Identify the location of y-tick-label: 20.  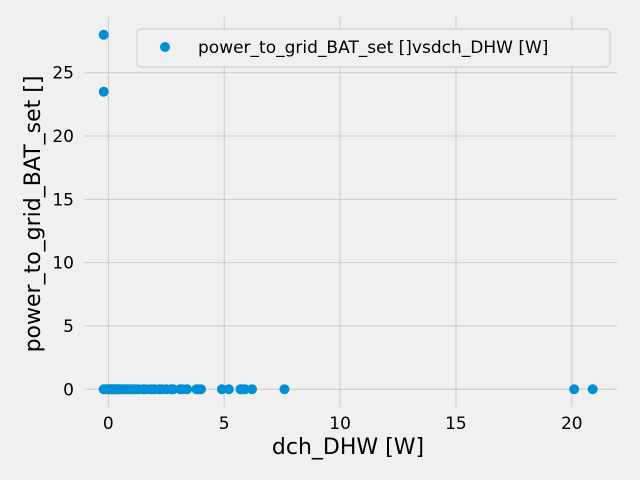
(63, 137).